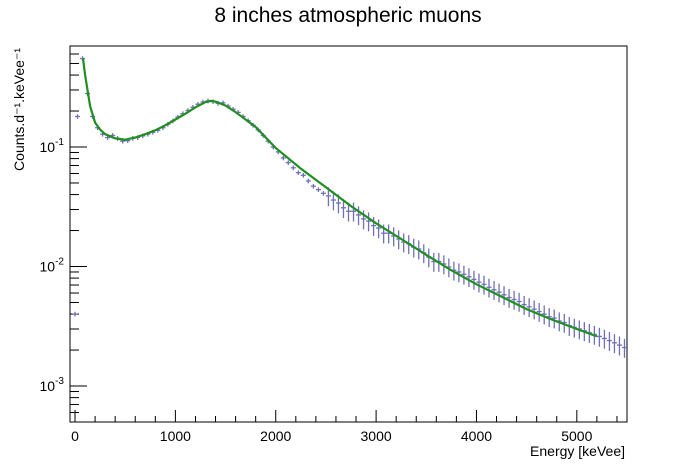 This screenshot has height=472, width=696. Describe the element at coordinates (52, 266) in the screenshot. I see `y-tick-label: 10⁻²` at that location.